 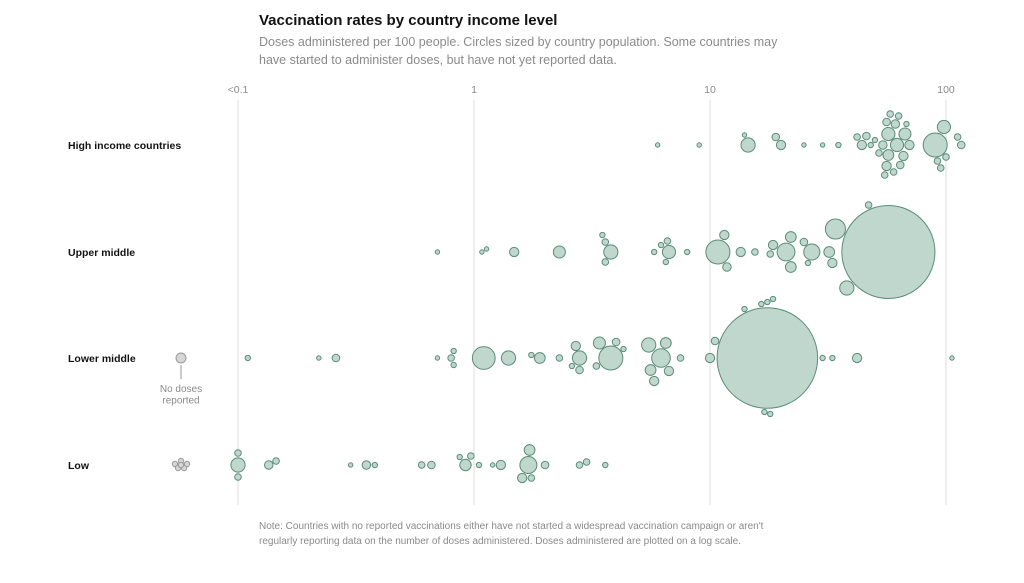 What do you see at coordinates (710, 90) in the screenshot?
I see `x-tick-label: 10` at bounding box center [710, 90].